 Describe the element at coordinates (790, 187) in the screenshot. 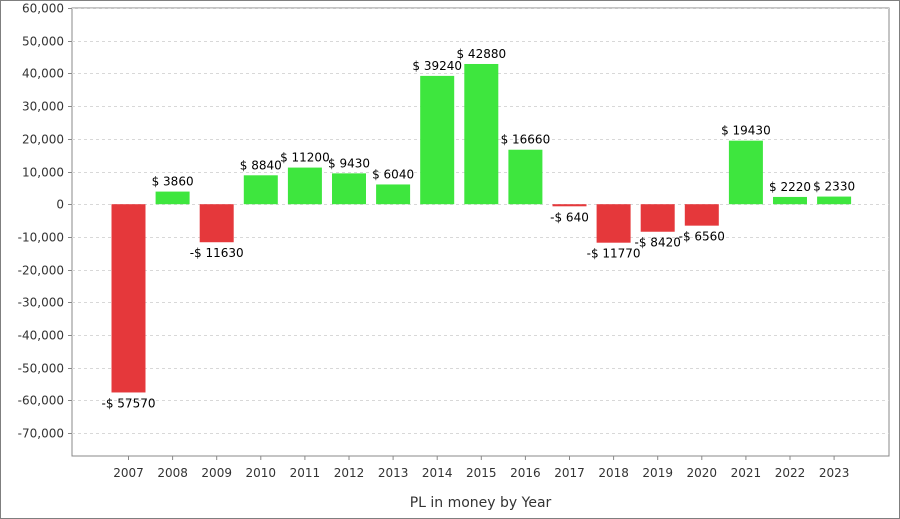

I see `data-label: $ 2220` at that location.